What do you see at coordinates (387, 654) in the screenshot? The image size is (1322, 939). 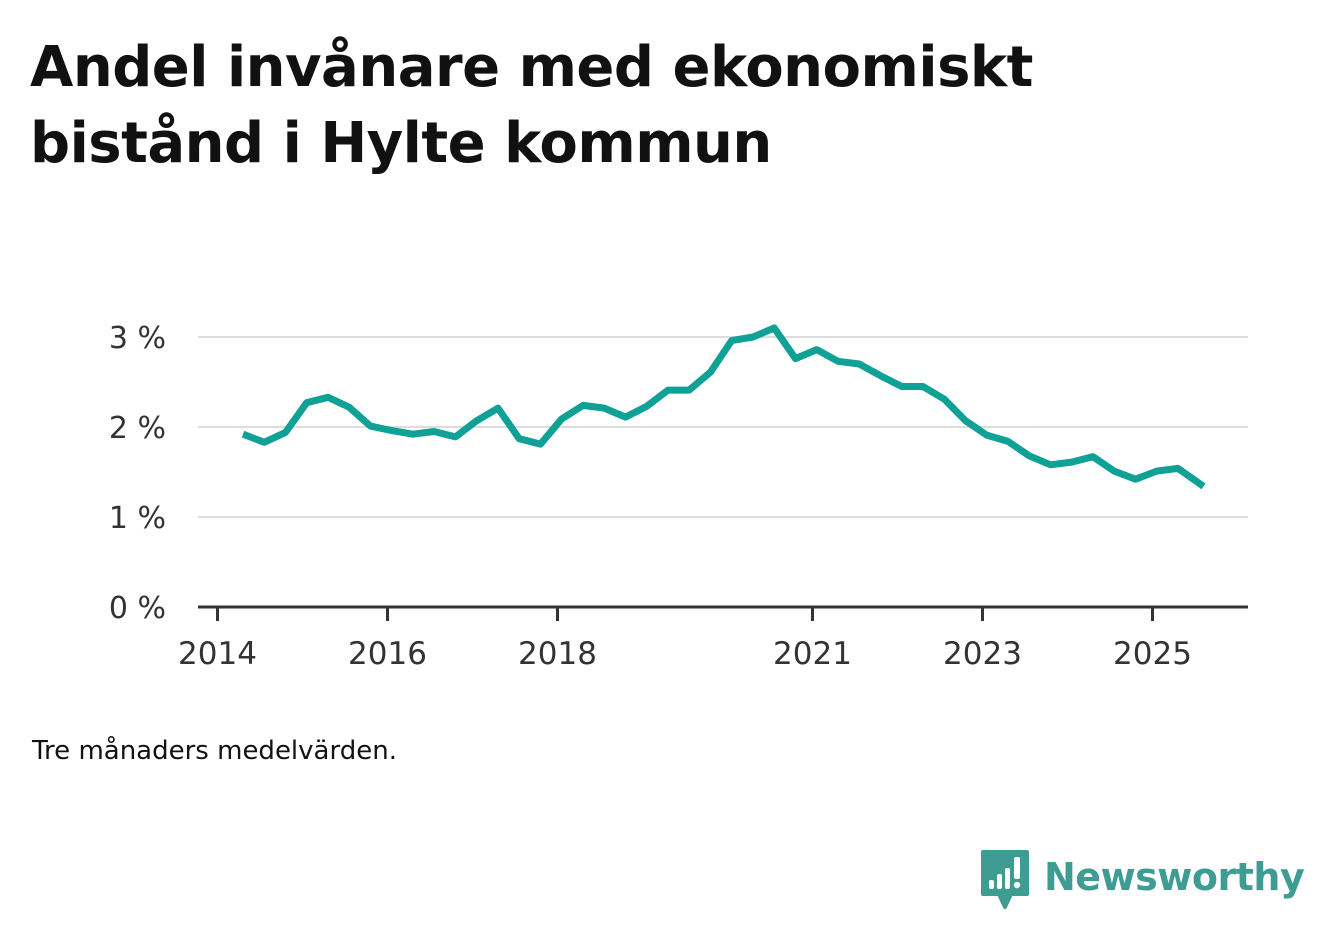 I see `x-tick-label: 2016` at bounding box center [387, 654].